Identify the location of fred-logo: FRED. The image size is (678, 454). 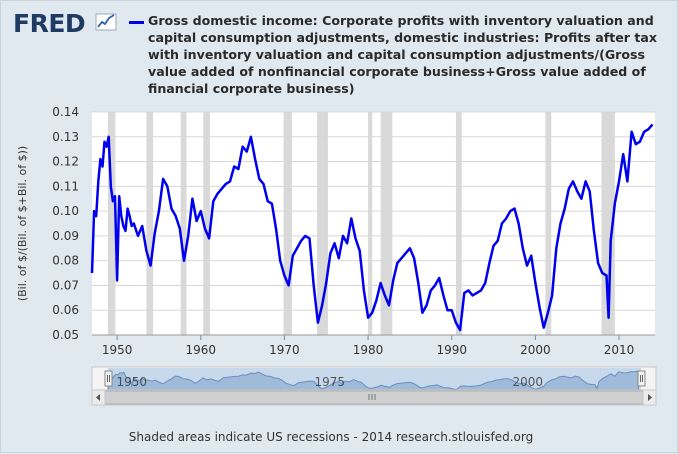
(65, 24).